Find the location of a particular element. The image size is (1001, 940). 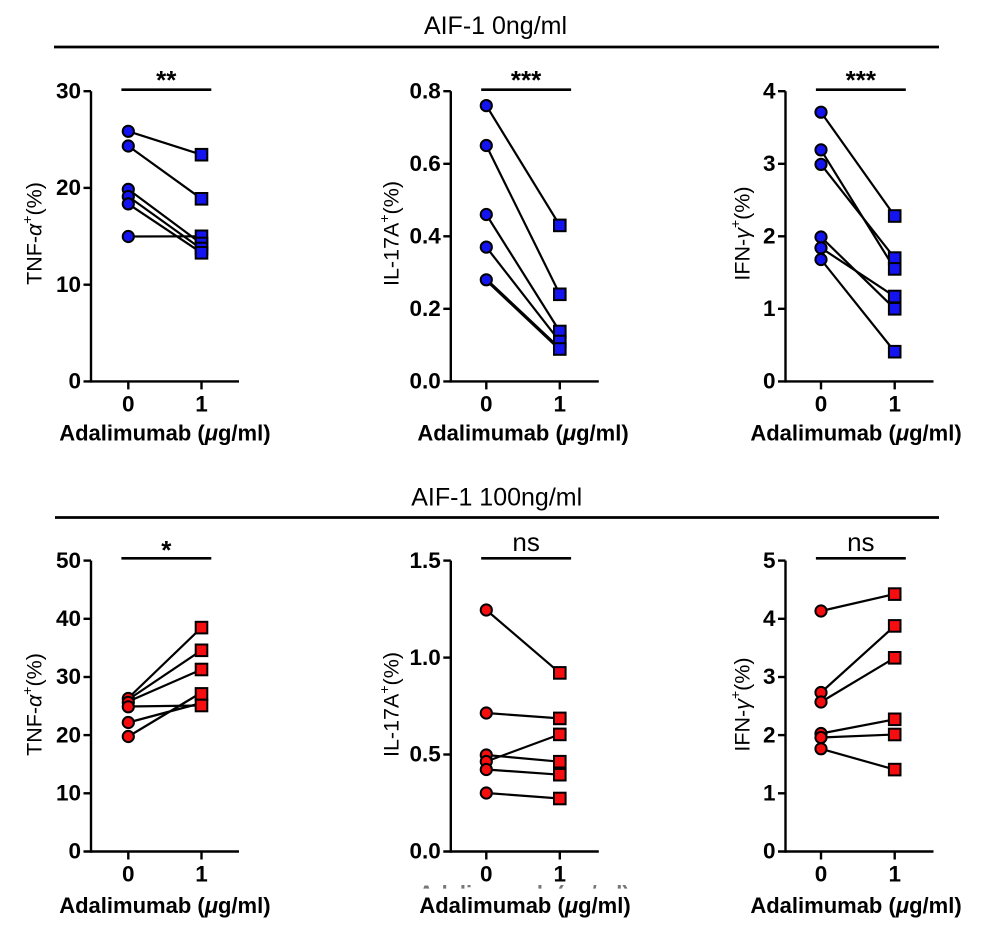

svg-text: 0.8 is located at coordinates (425, 90).